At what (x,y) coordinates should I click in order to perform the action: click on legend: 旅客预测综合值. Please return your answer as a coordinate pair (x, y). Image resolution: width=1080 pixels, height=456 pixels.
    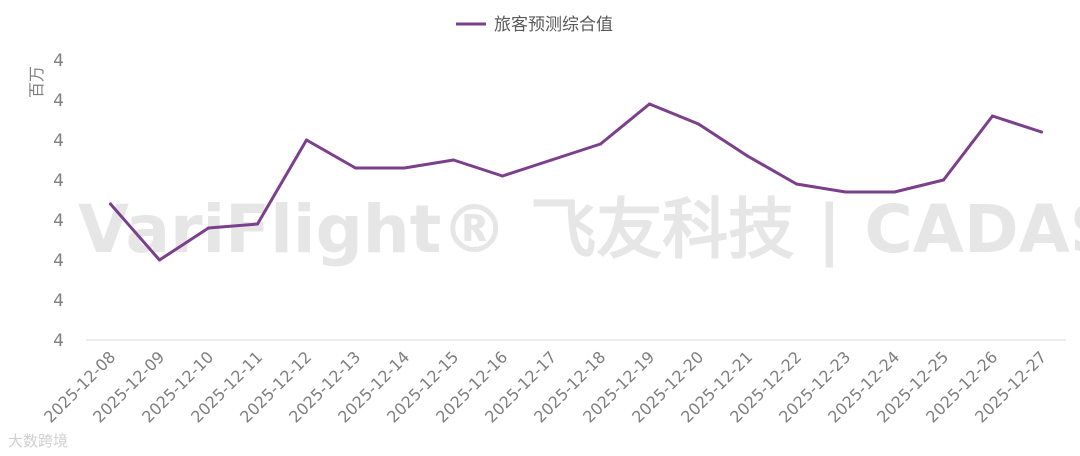
    Looking at the image, I should click on (534, 25).